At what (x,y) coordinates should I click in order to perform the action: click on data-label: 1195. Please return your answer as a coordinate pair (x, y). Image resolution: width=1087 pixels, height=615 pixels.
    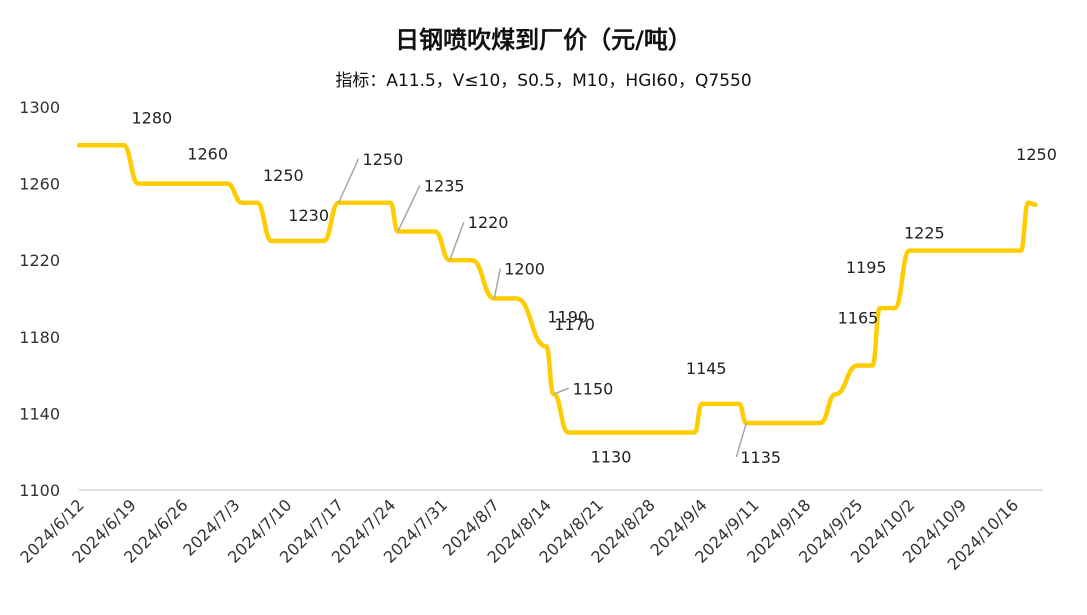
    Looking at the image, I should click on (866, 267).